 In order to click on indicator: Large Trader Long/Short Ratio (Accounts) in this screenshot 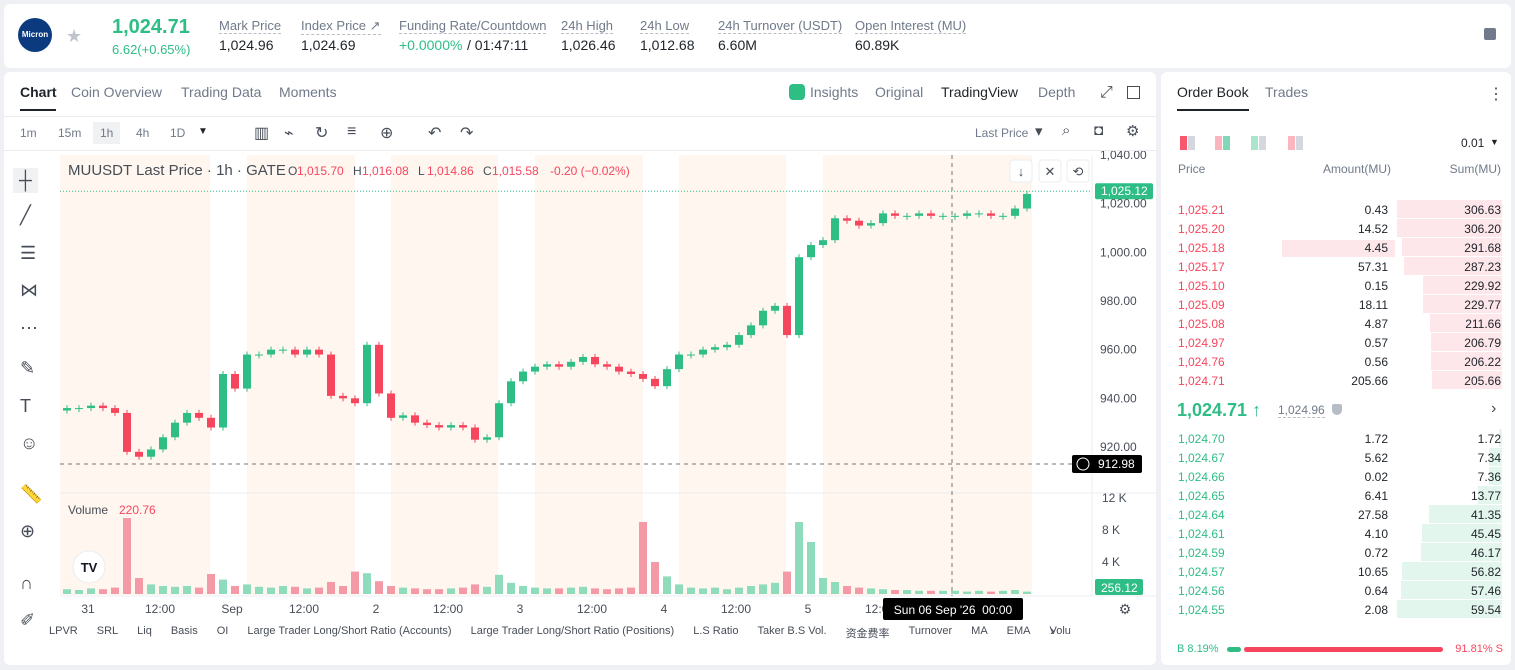, I will do `click(349, 631)`.